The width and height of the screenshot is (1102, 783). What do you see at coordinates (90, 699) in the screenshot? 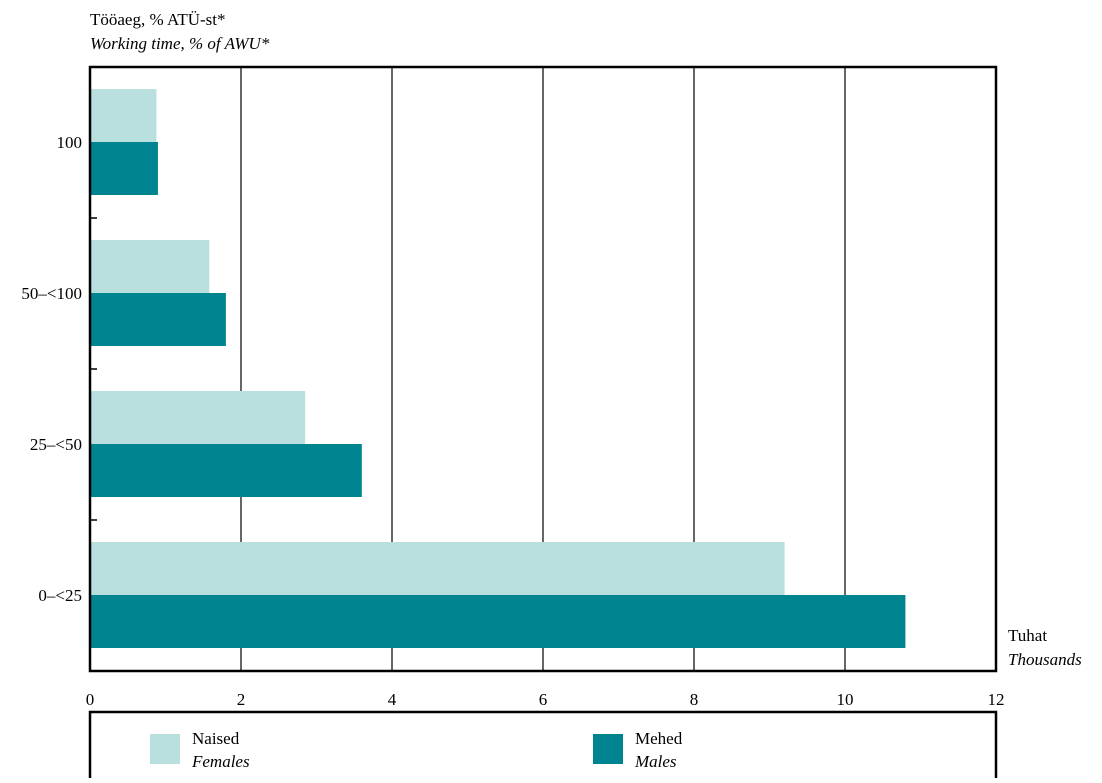
I see `x-tick-label-0: 0` at bounding box center [90, 699].